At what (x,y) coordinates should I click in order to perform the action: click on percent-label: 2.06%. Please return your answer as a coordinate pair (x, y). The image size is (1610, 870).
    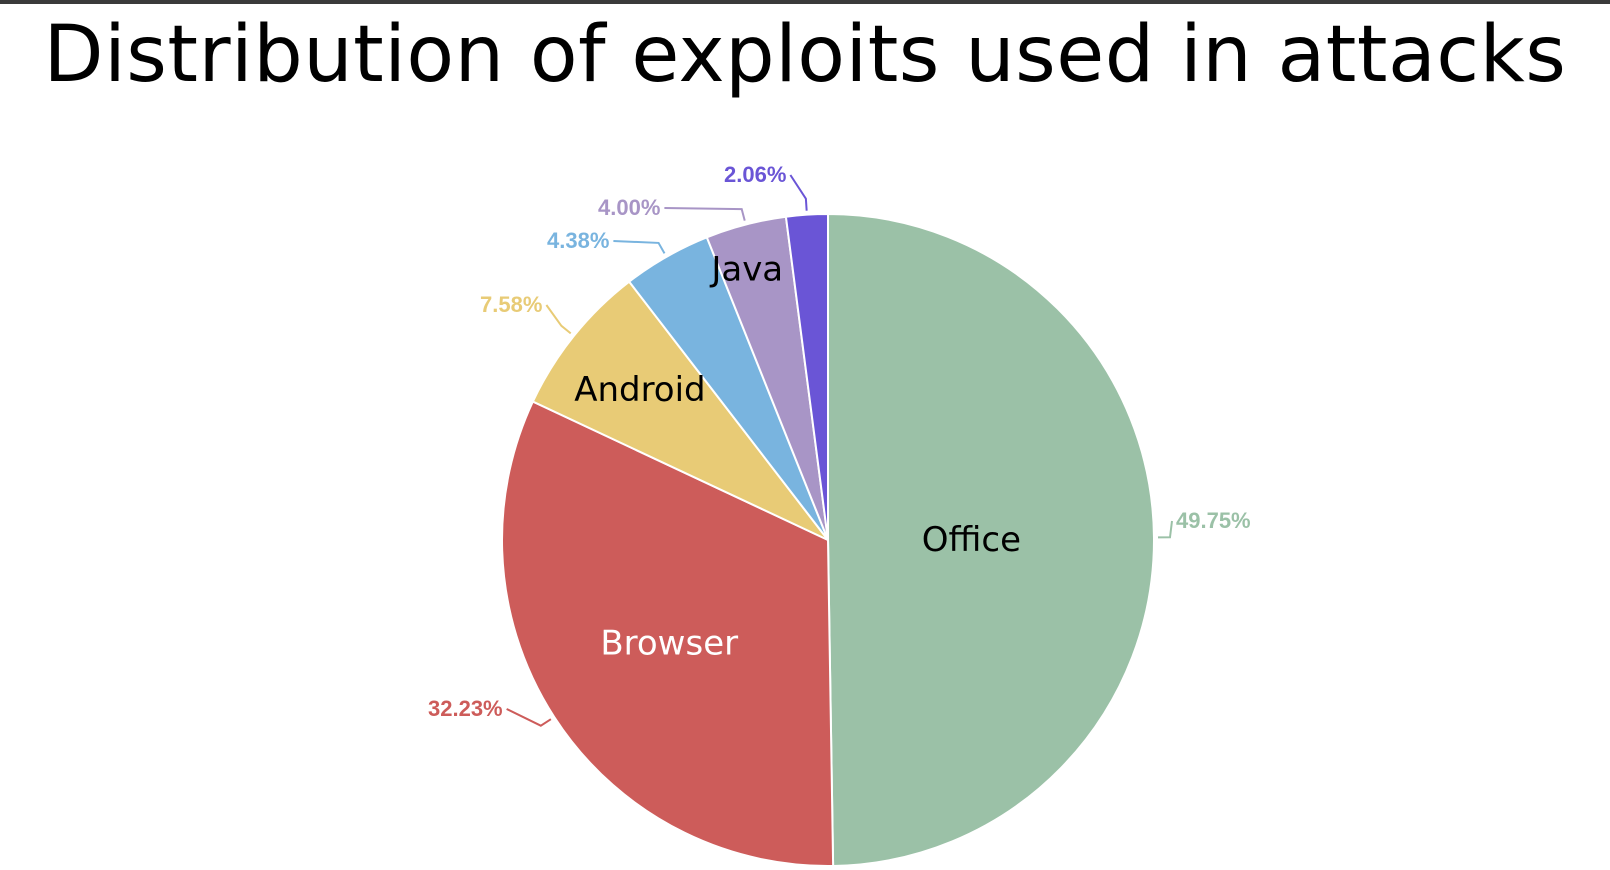
    Looking at the image, I should click on (755, 174).